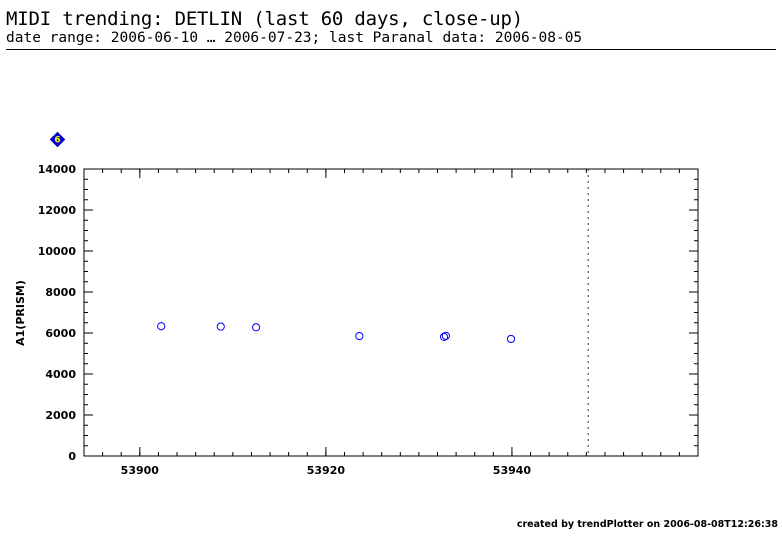 This screenshot has height=542, width=782. I want to click on status-badge: 6, so click(57, 139).